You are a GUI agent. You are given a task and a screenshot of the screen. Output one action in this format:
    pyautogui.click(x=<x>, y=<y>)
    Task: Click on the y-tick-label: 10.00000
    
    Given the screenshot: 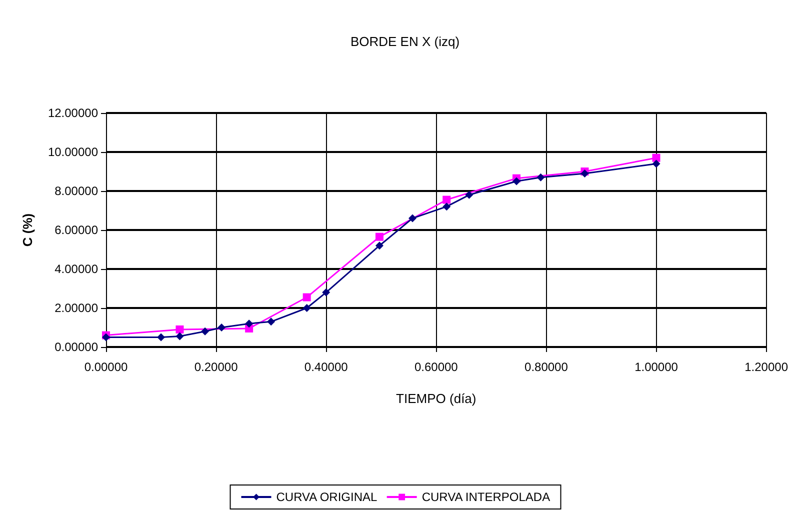 What is the action you would take?
    pyautogui.click(x=73, y=152)
    